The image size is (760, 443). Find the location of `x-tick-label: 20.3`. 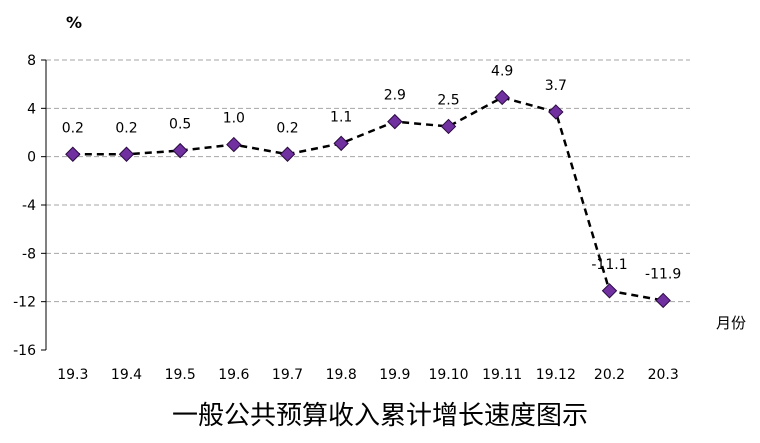

x-tick-label: 20.3 is located at coordinates (663, 375).